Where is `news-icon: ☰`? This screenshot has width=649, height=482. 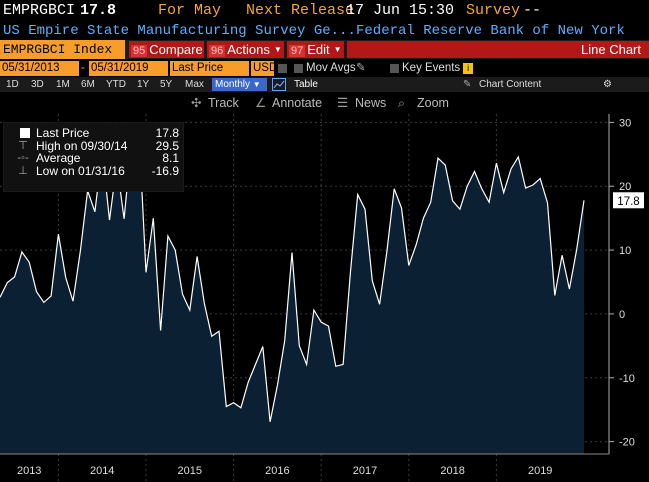 news-icon: ☰ is located at coordinates (343, 103).